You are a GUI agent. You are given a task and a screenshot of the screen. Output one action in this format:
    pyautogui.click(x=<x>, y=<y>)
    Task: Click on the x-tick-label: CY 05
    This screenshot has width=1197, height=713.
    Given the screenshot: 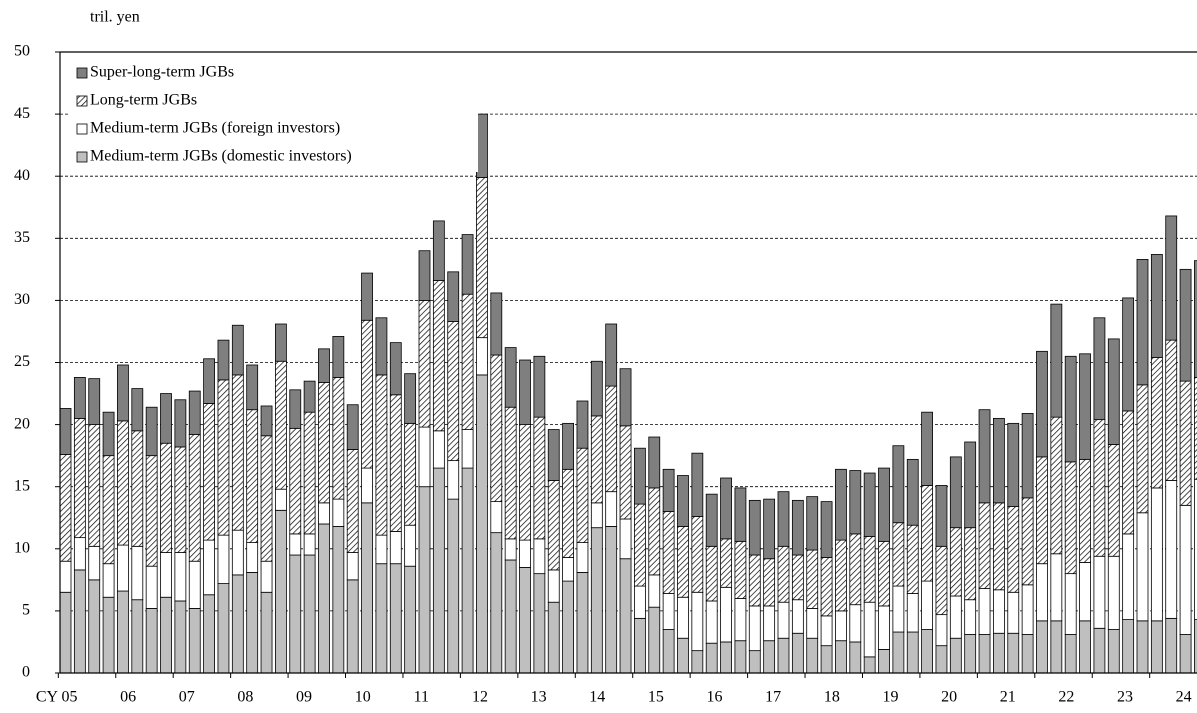 What is the action you would take?
    pyautogui.click(x=57, y=697)
    